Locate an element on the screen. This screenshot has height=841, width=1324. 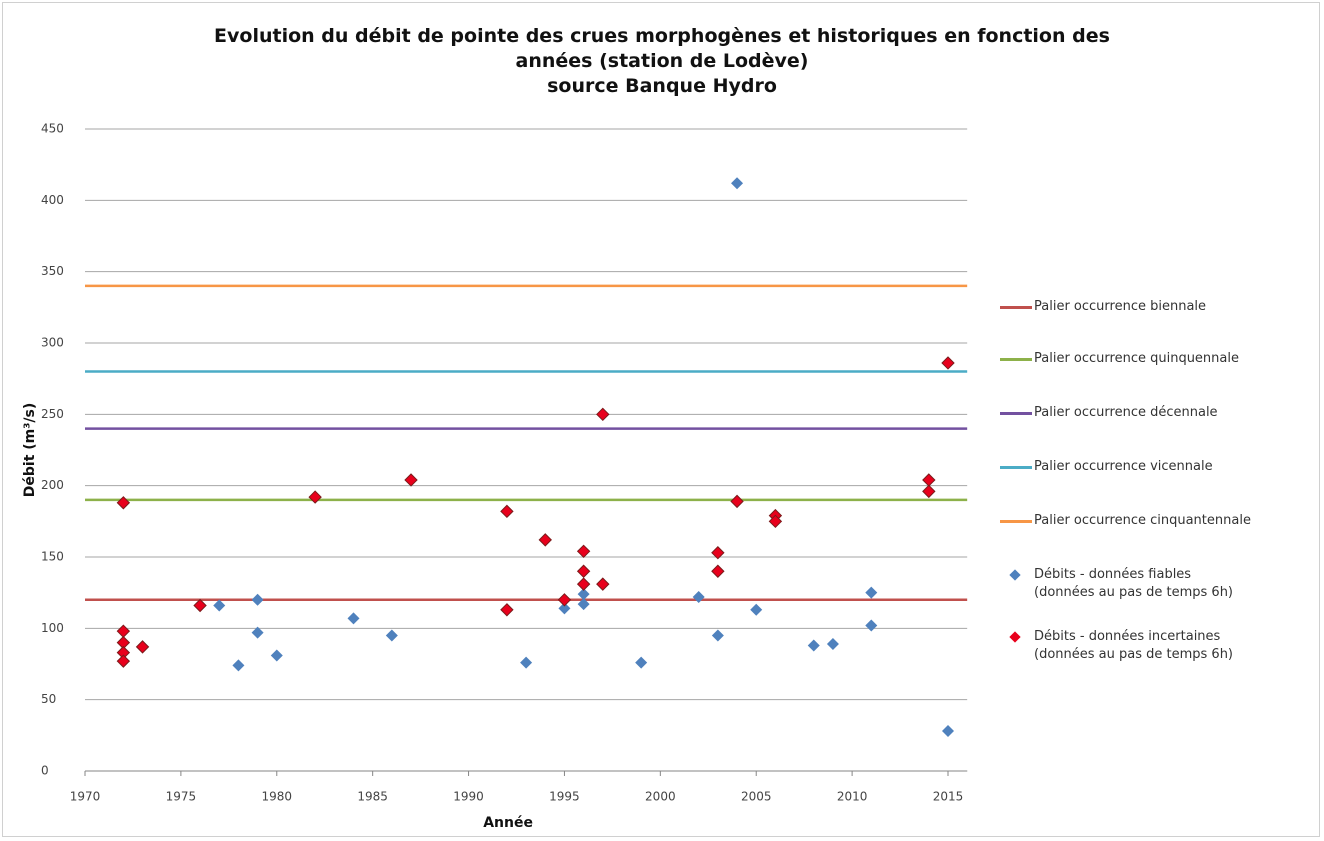
x-tick-label: 1980 is located at coordinates (277, 797).